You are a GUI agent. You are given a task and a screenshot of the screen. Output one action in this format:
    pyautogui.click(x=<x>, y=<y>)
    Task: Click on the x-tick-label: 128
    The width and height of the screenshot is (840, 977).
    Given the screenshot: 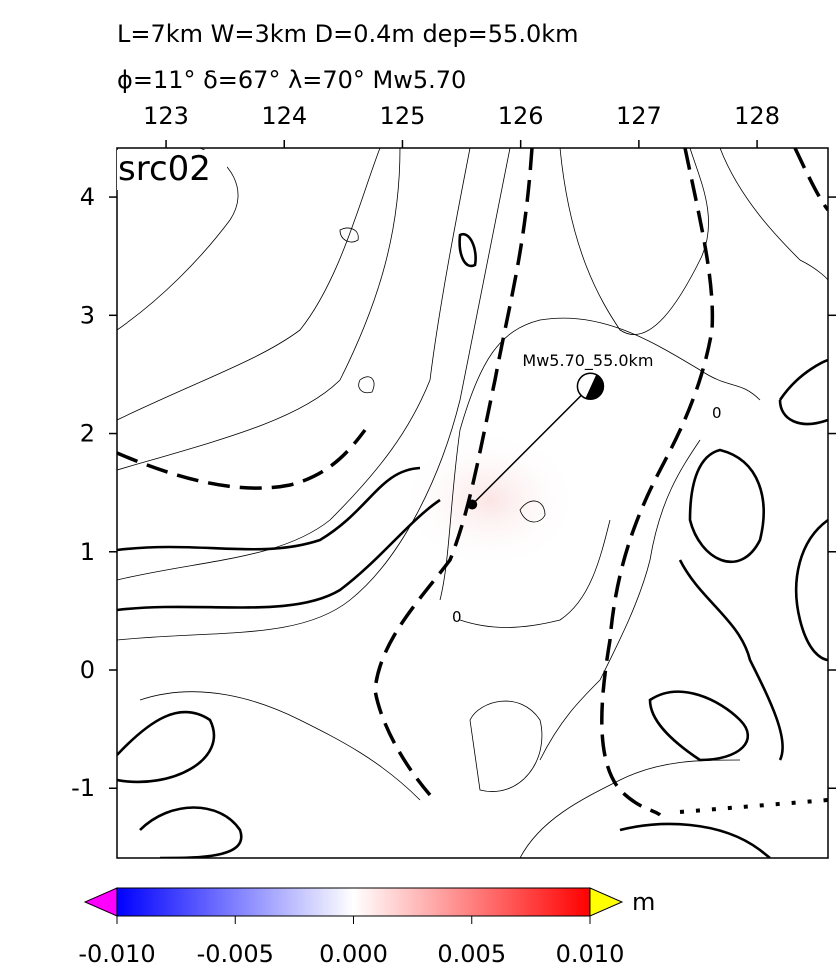 What is the action you would take?
    pyautogui.click(x=757, y=116)
    